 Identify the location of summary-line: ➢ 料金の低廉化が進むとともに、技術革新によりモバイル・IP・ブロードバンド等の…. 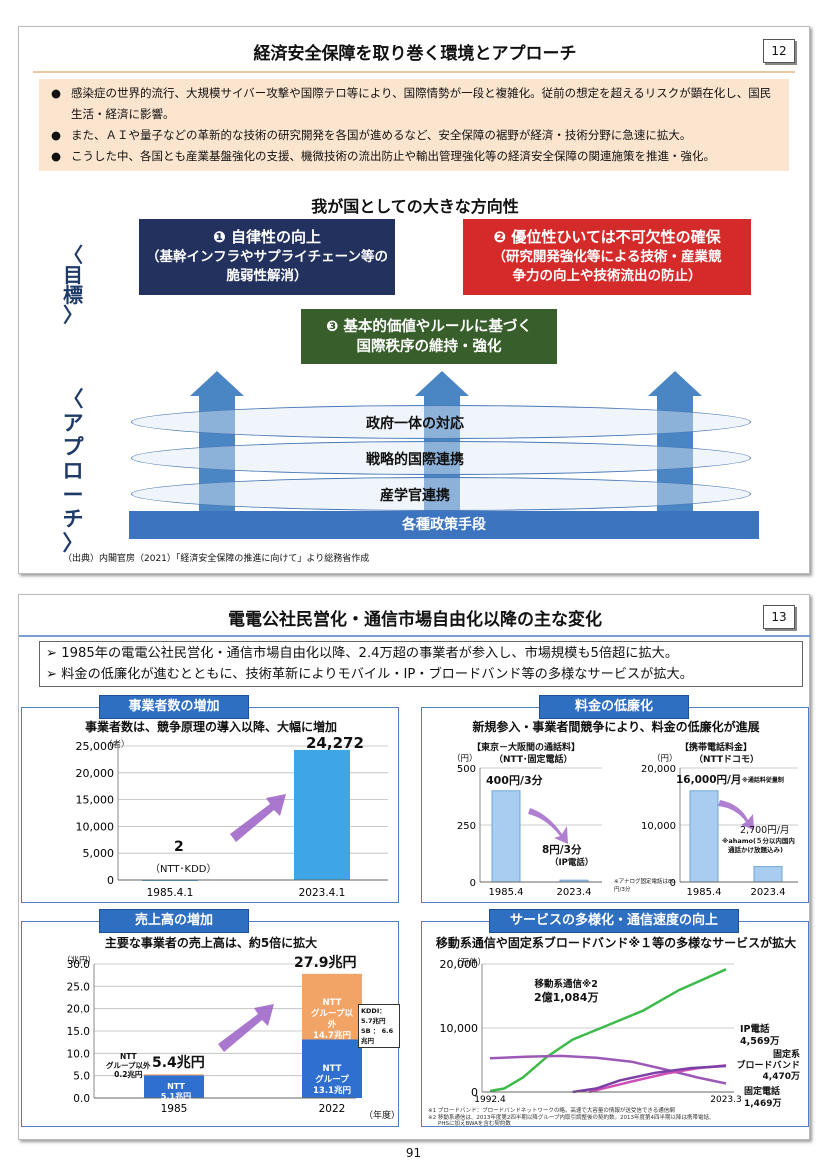
(369, 674).